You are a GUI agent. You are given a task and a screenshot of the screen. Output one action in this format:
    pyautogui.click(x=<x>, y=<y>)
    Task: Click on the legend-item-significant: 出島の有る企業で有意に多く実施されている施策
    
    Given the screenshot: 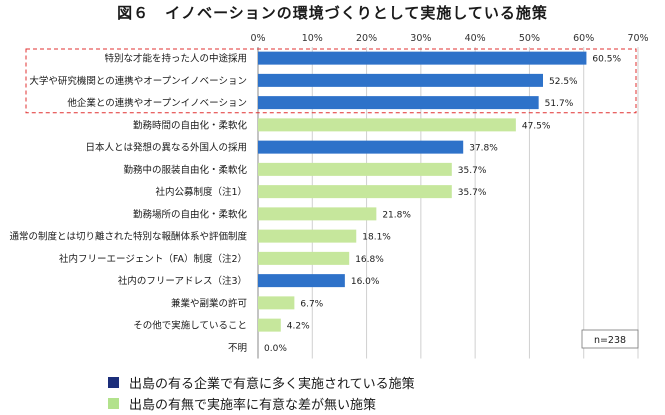 What is the action you would take?
    pyautogui.click(x=261, y=382)
    